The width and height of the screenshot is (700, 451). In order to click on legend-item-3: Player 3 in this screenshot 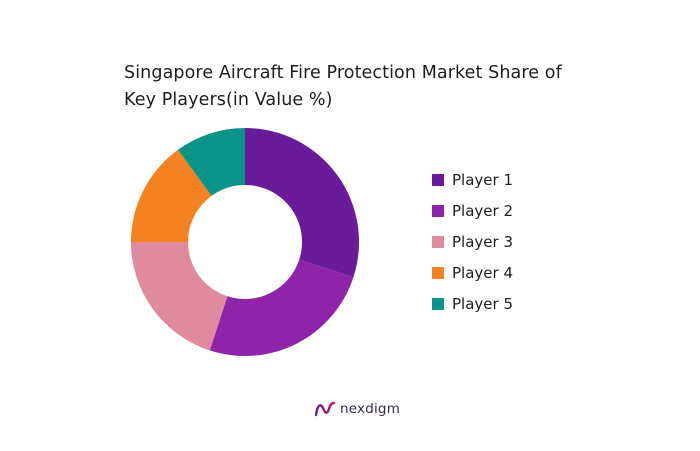, I will do `click(472, 242)`.